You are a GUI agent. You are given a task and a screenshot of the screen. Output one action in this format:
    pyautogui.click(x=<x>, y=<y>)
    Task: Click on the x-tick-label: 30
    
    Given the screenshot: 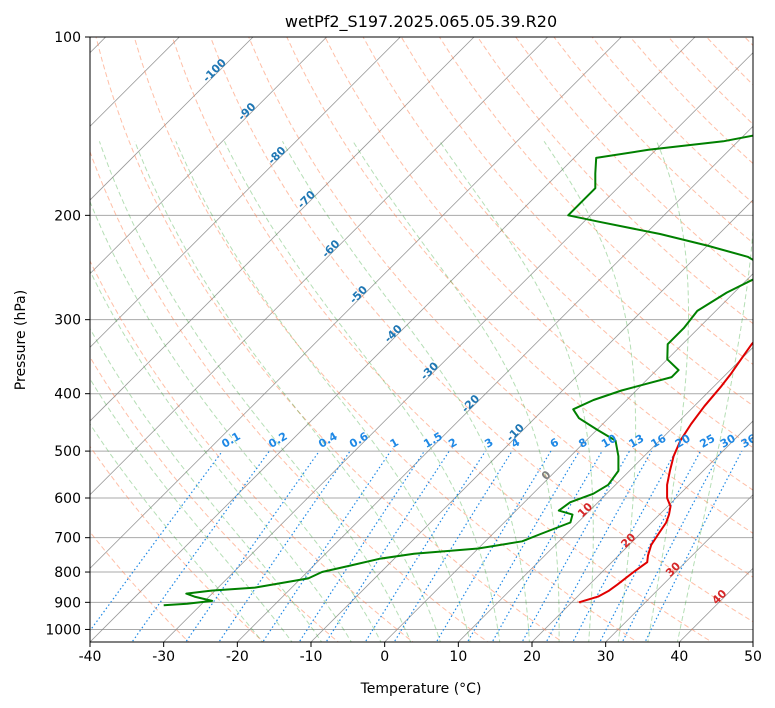 What is the action you would take?
    pyautogui.click(x=606, y=657)
    